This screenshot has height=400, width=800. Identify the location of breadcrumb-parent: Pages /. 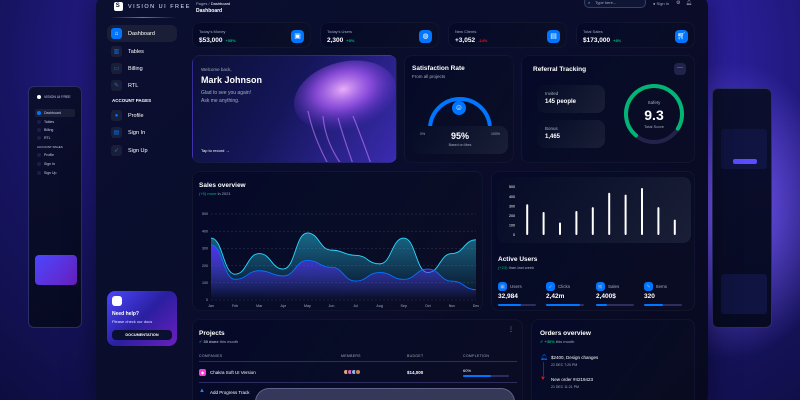
(203, 3).